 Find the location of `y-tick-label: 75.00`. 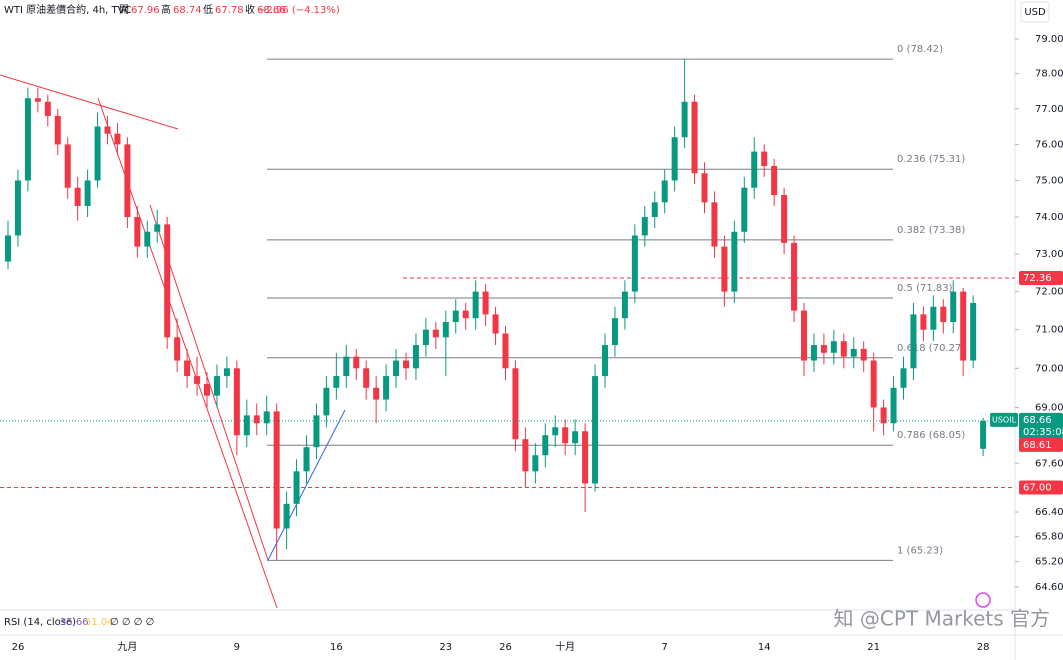

y-tick-label: 75.00 is located at coordinates (1049, 180).